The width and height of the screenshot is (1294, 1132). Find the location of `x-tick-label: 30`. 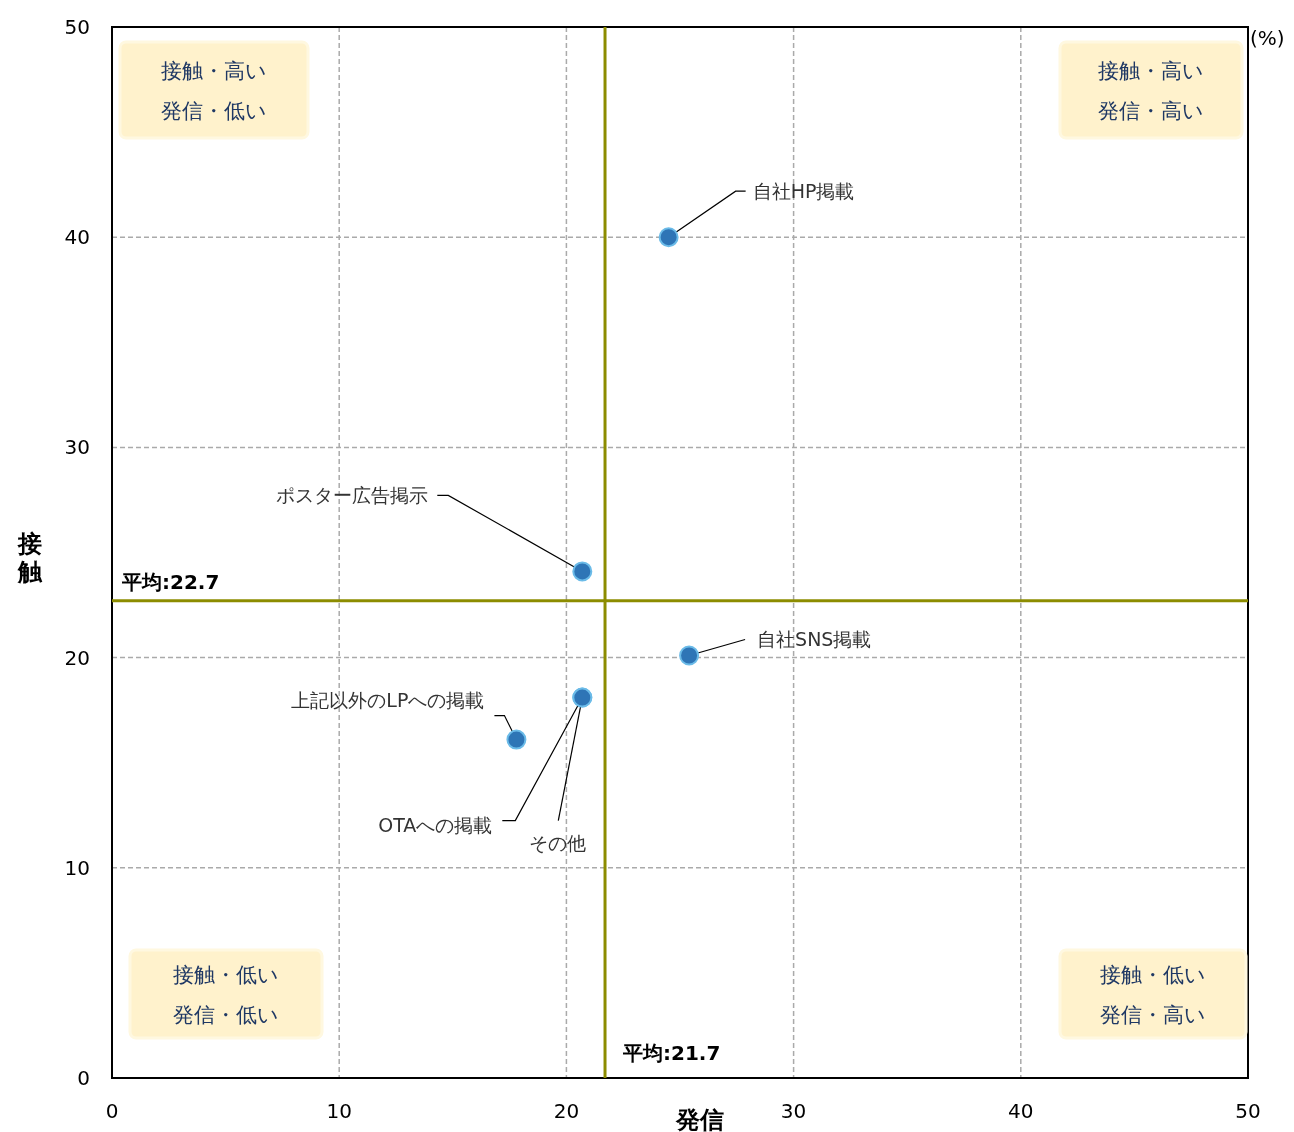

x-tick-label: 30 is located at coordinates (793, 1111).